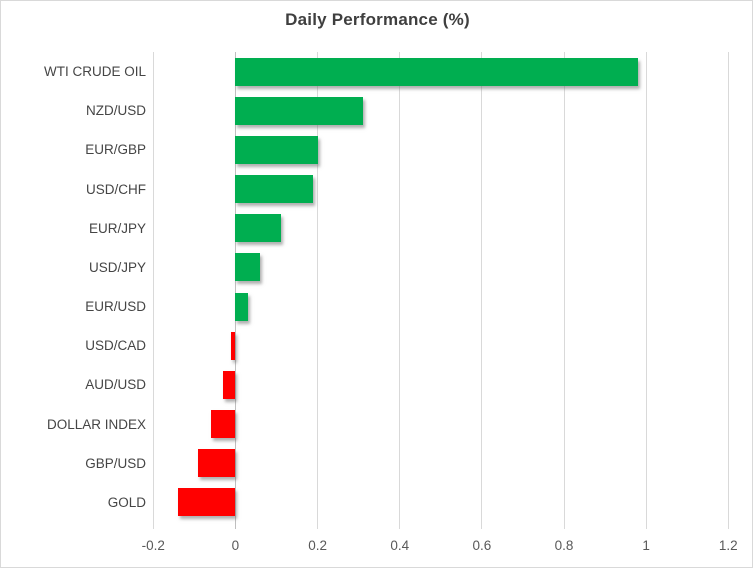  I want to click on x-tick-label: 0.4, so click(400, 545).